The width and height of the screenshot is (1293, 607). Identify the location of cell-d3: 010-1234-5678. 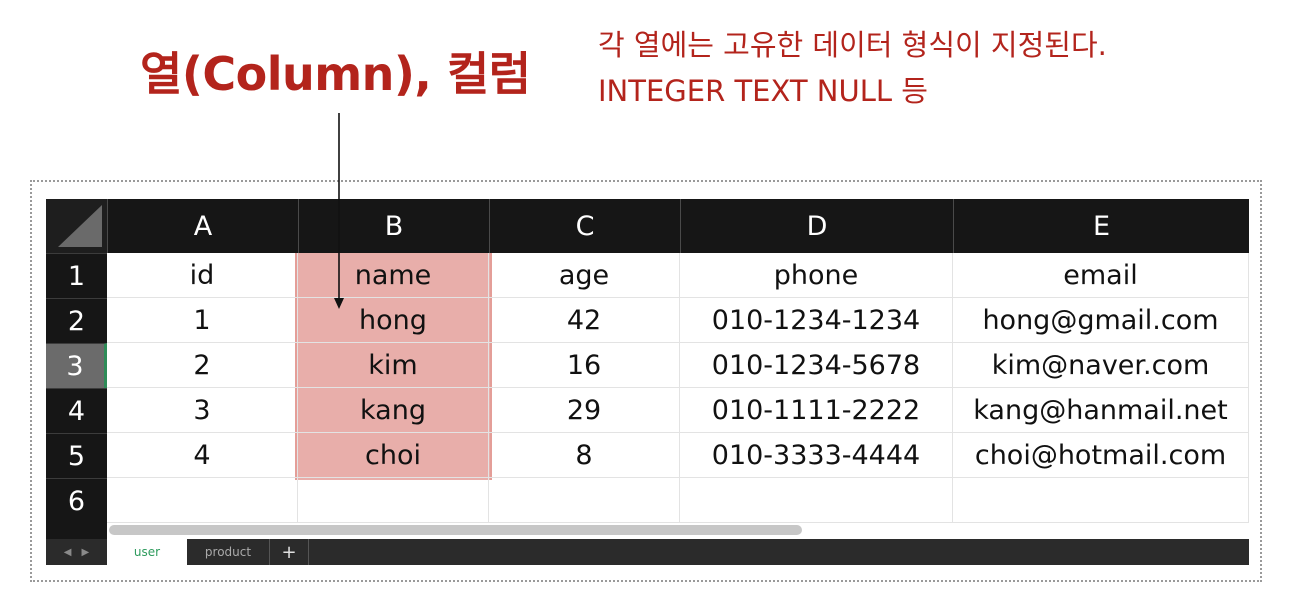
(816, 365).